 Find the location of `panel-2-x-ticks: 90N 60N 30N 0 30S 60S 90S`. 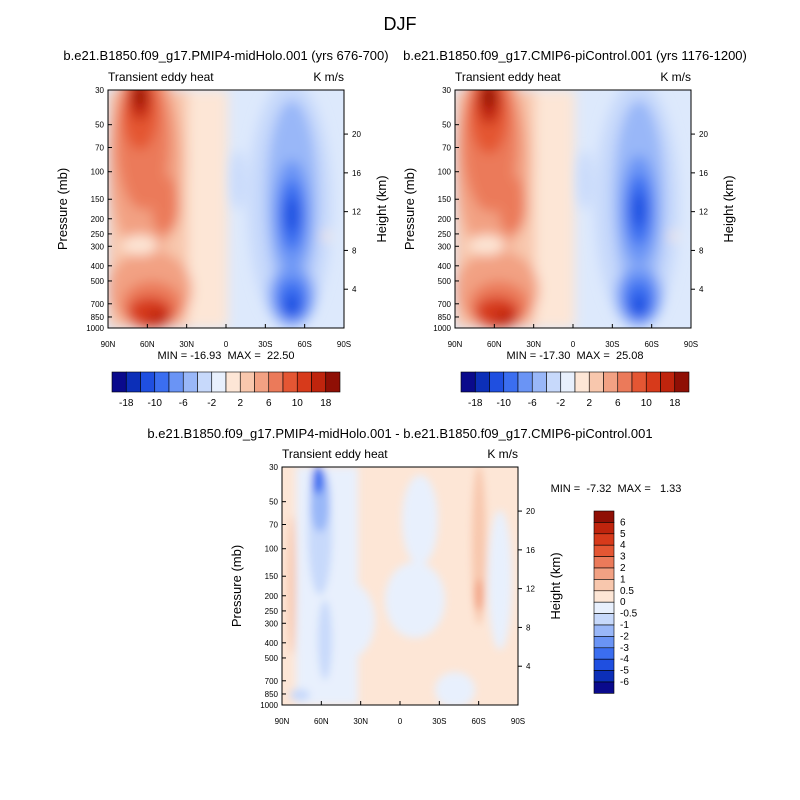

panel-2-x-ticks: 90N 60N 30N 0 30S 60S 90S is located at coordinates (573, 336).